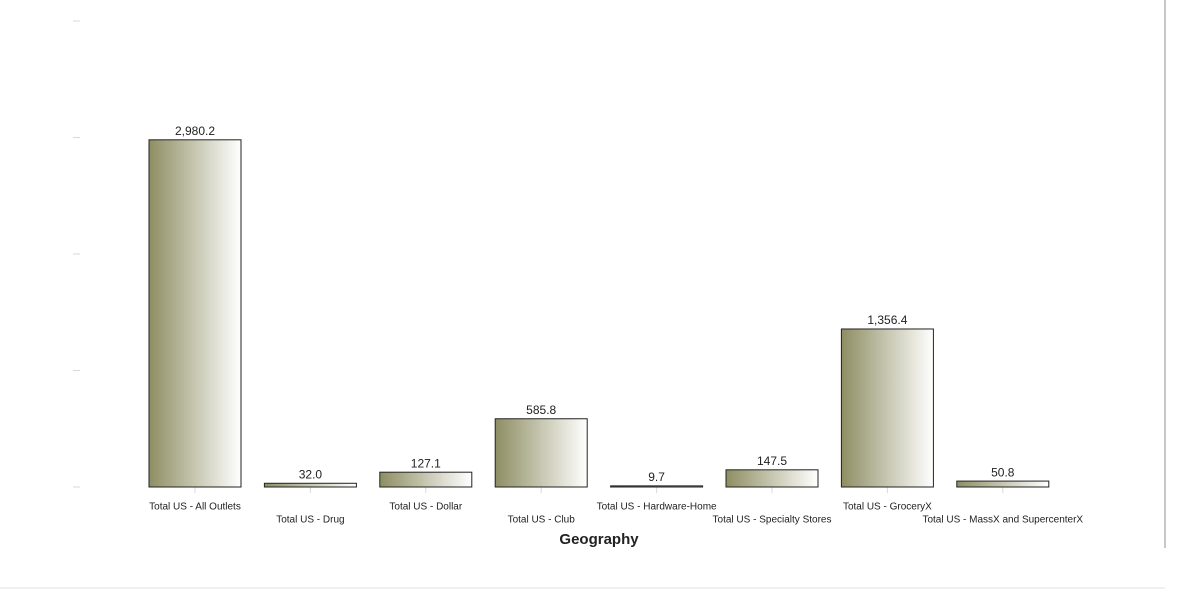 The image size is (1177, 590). What do you see at coordinates (542, 520) in the screenshot?
I see `x-tick-label: Total US - Club` at bounding box center [542, 520].